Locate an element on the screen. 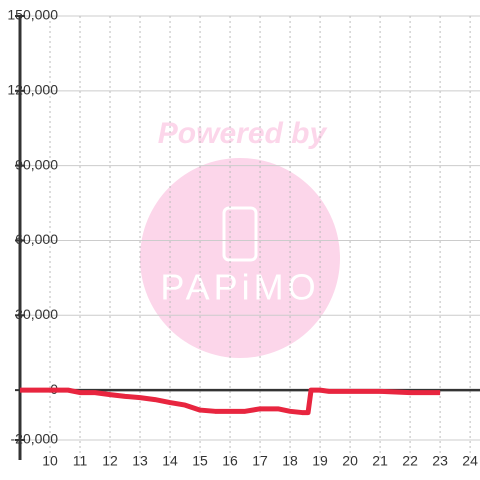 The image size is (480, 480). x-tick-label: 17 is located at coordinates (260, 461).